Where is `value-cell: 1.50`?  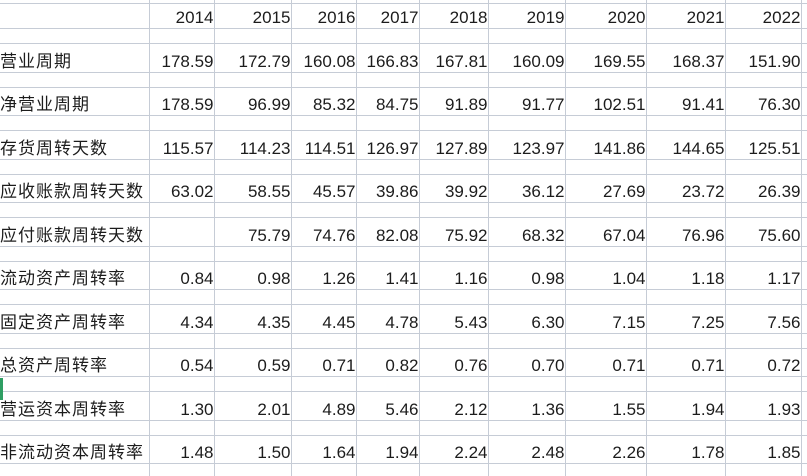 value-cell: 1.50 is located at coordinates (252, 450).